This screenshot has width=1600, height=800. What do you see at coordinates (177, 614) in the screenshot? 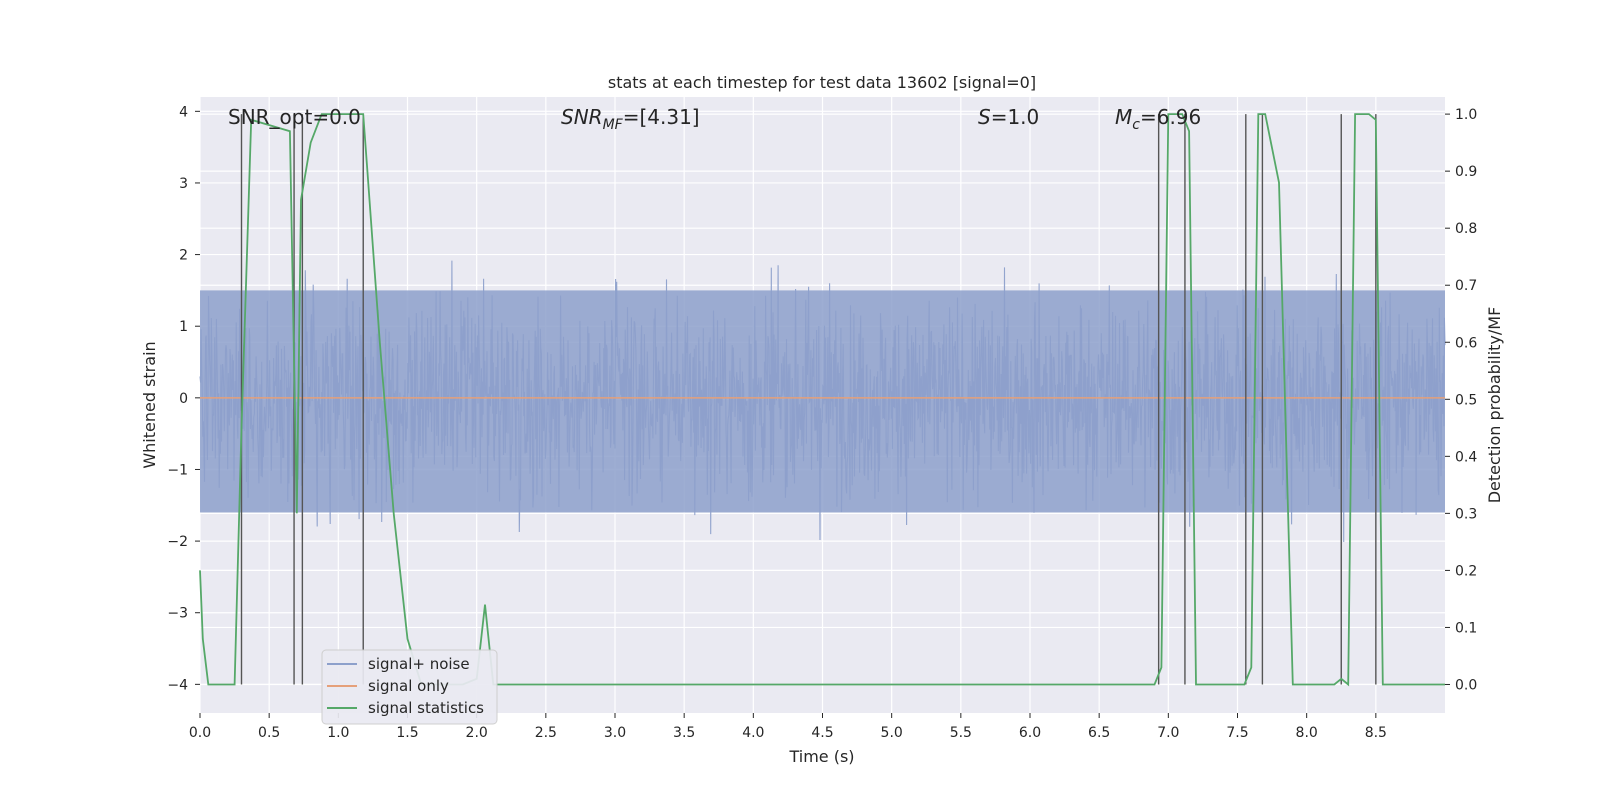
I see `y-left-tick-label: −3` at bounding box center [177, 614].